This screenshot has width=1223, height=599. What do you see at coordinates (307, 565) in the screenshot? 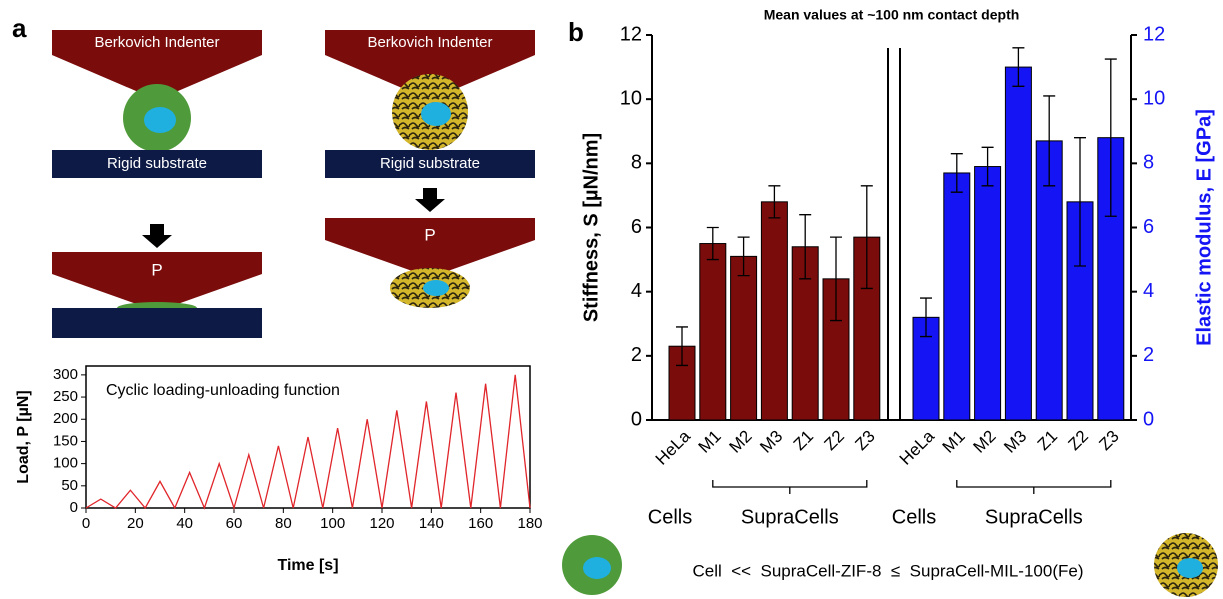
I see `x-axis-label: Time [s]` at bounding box center [307, 565].